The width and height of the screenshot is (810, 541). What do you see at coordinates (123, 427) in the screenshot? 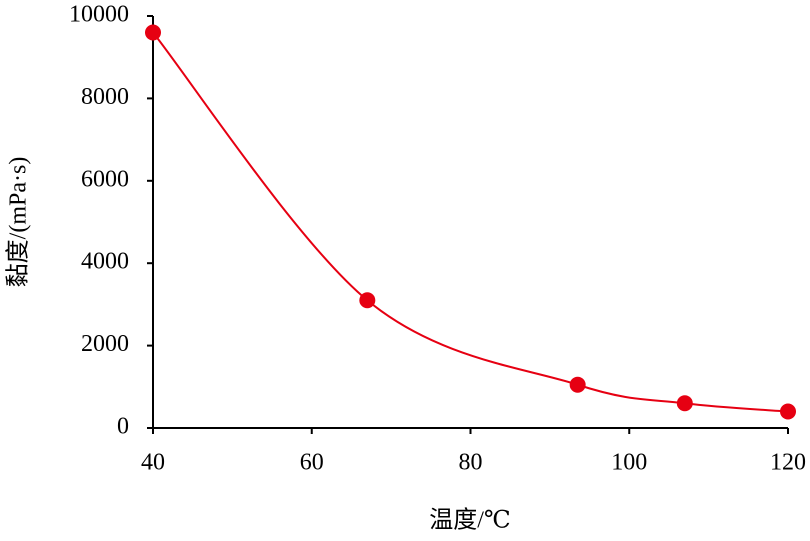
I see `y-tick-label: 0` at bounding box center [123, 427].